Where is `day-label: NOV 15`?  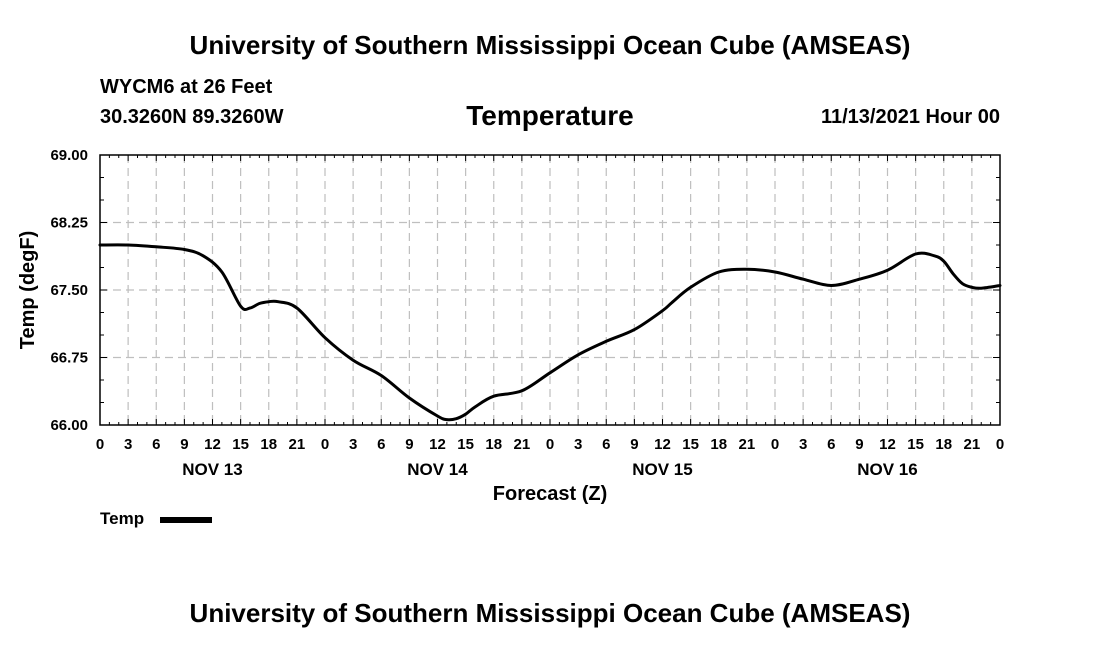 day-label: NOV 15 is located at coordinates (662, 469).